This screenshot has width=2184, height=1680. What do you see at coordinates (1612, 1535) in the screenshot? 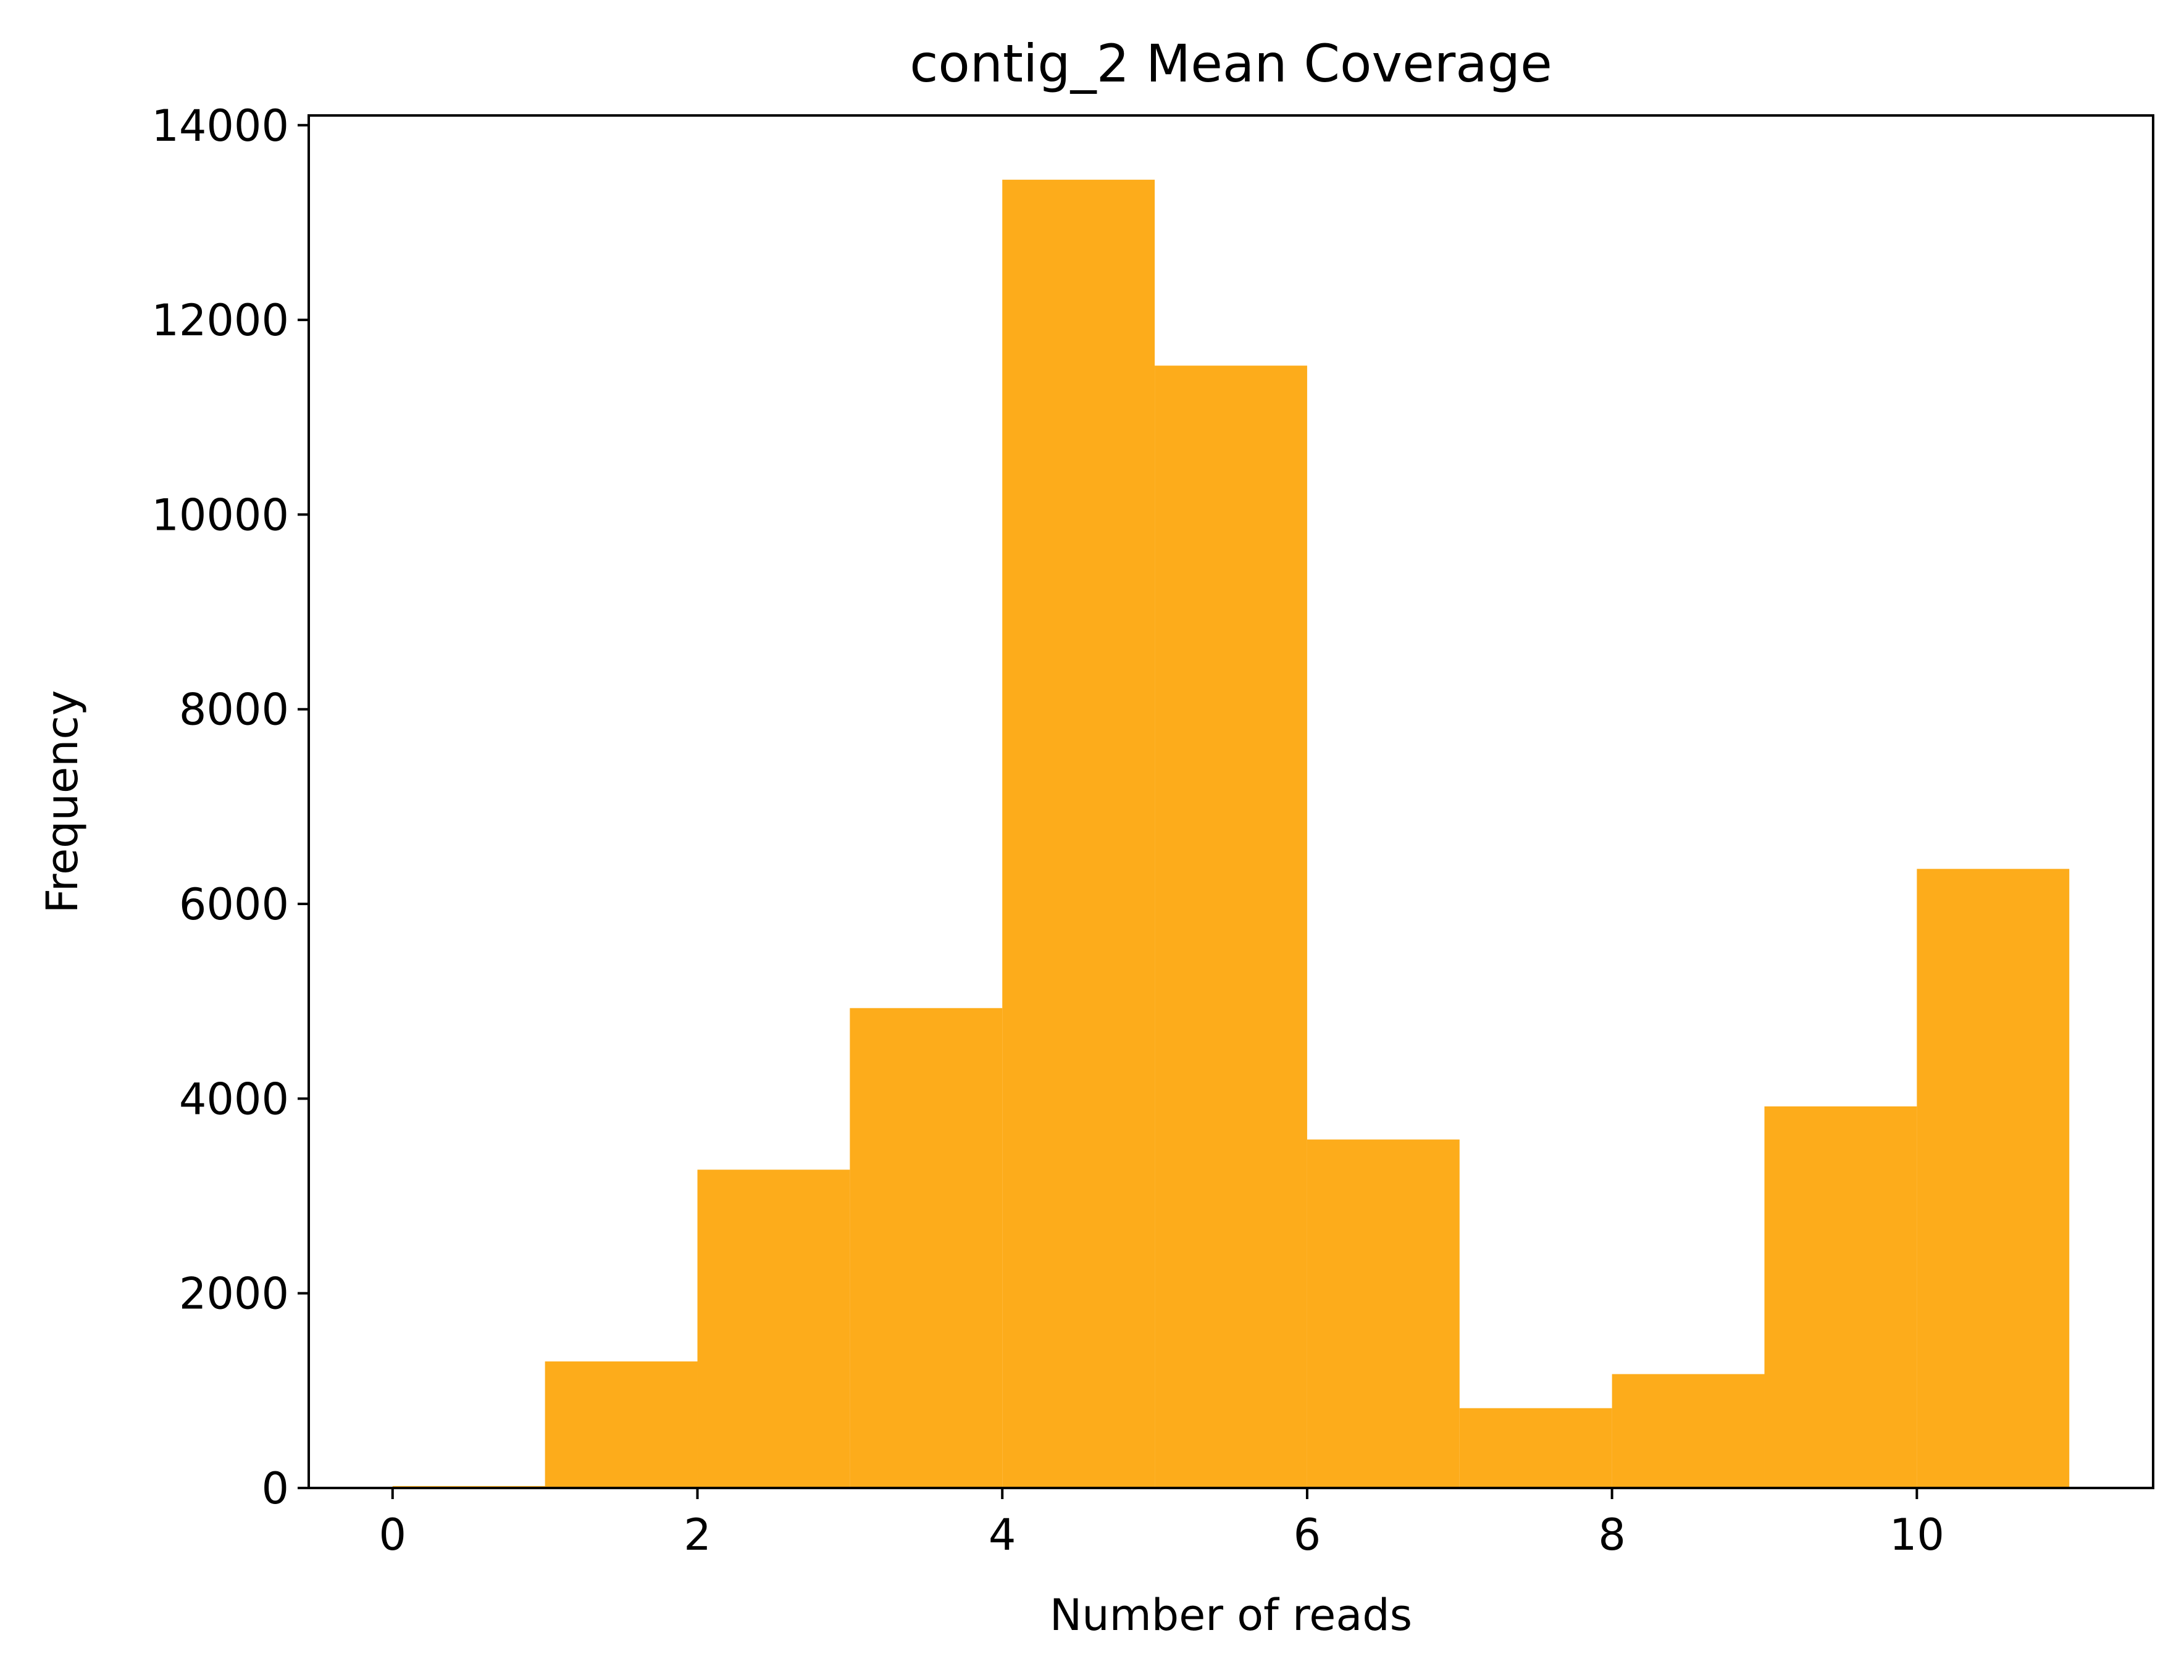
I see `x-tick-label: 8` at bounding box center [1612, 1535].